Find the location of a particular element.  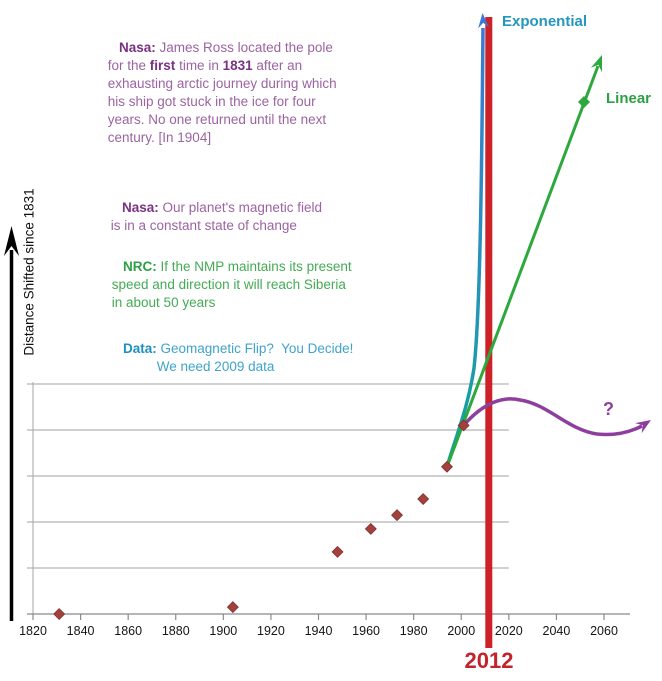

x-tick-label: 1820 is located at coordinates (33, 631).